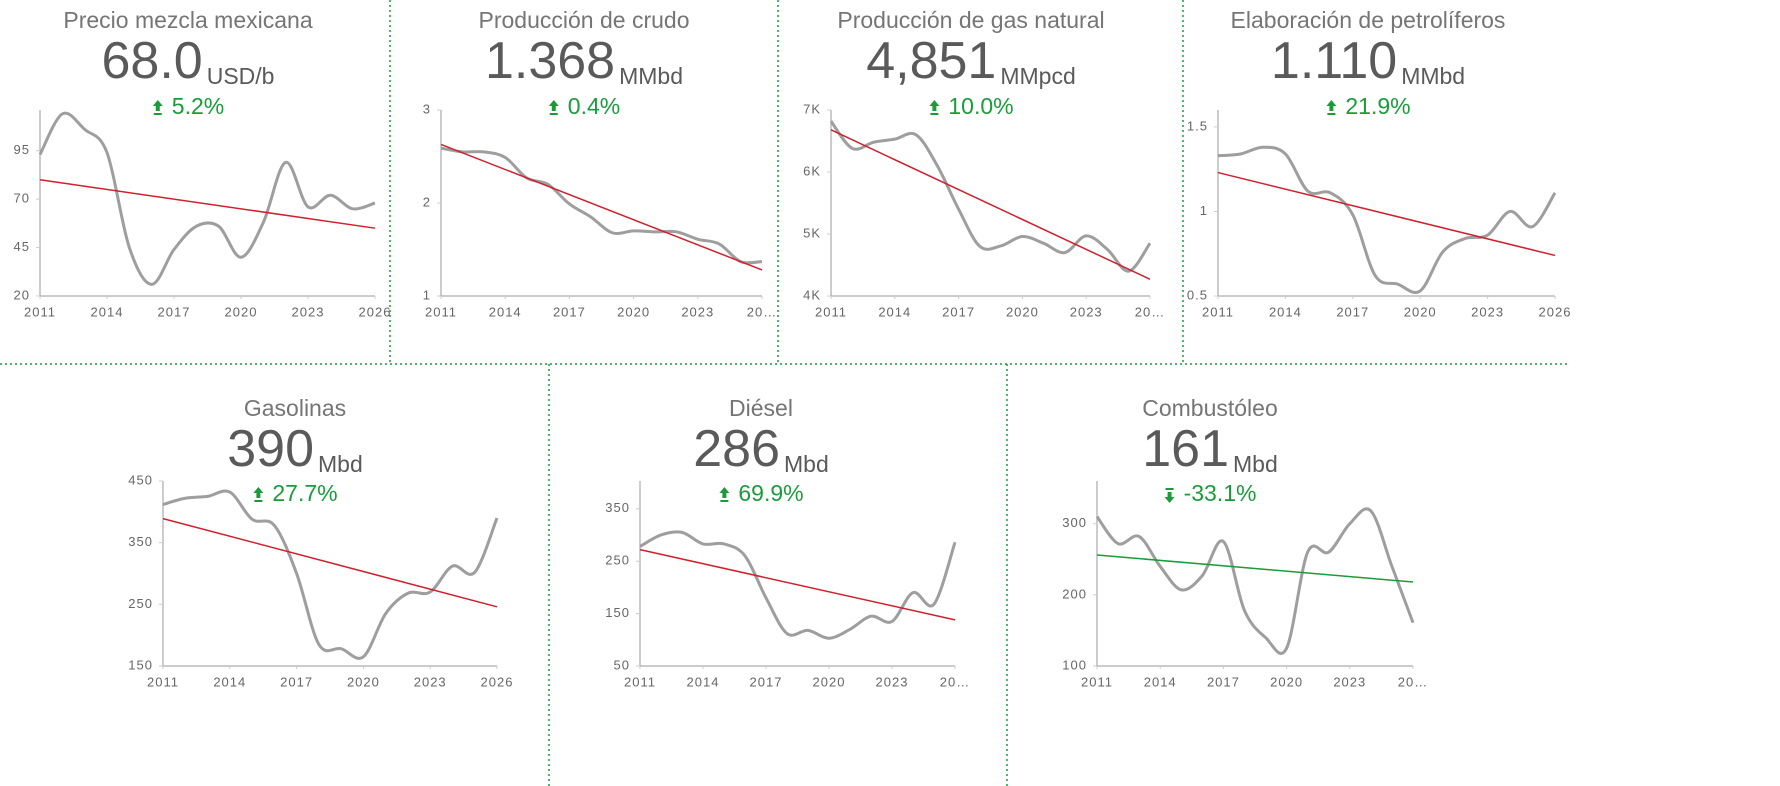  Describe the element at coordinates (1185, 449) in the screenshot. I see `kpi-value: 161` at that location.